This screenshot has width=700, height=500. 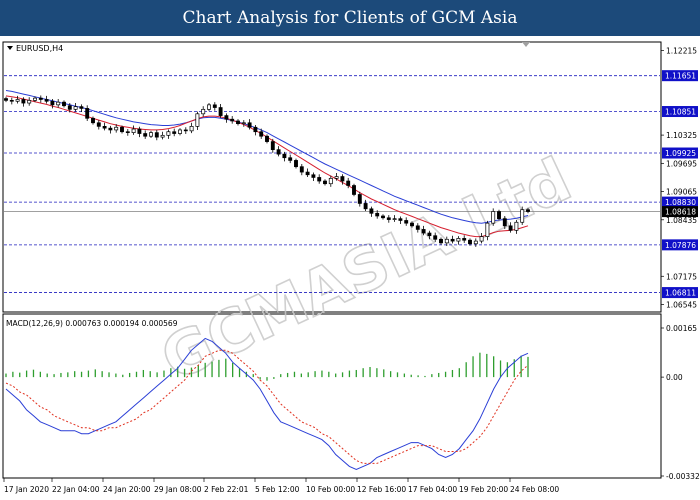 What do you see at coordinates (680, 245) in the screenshot?
I see `level-badge: 1.07876` at bounding box center [680, 245].